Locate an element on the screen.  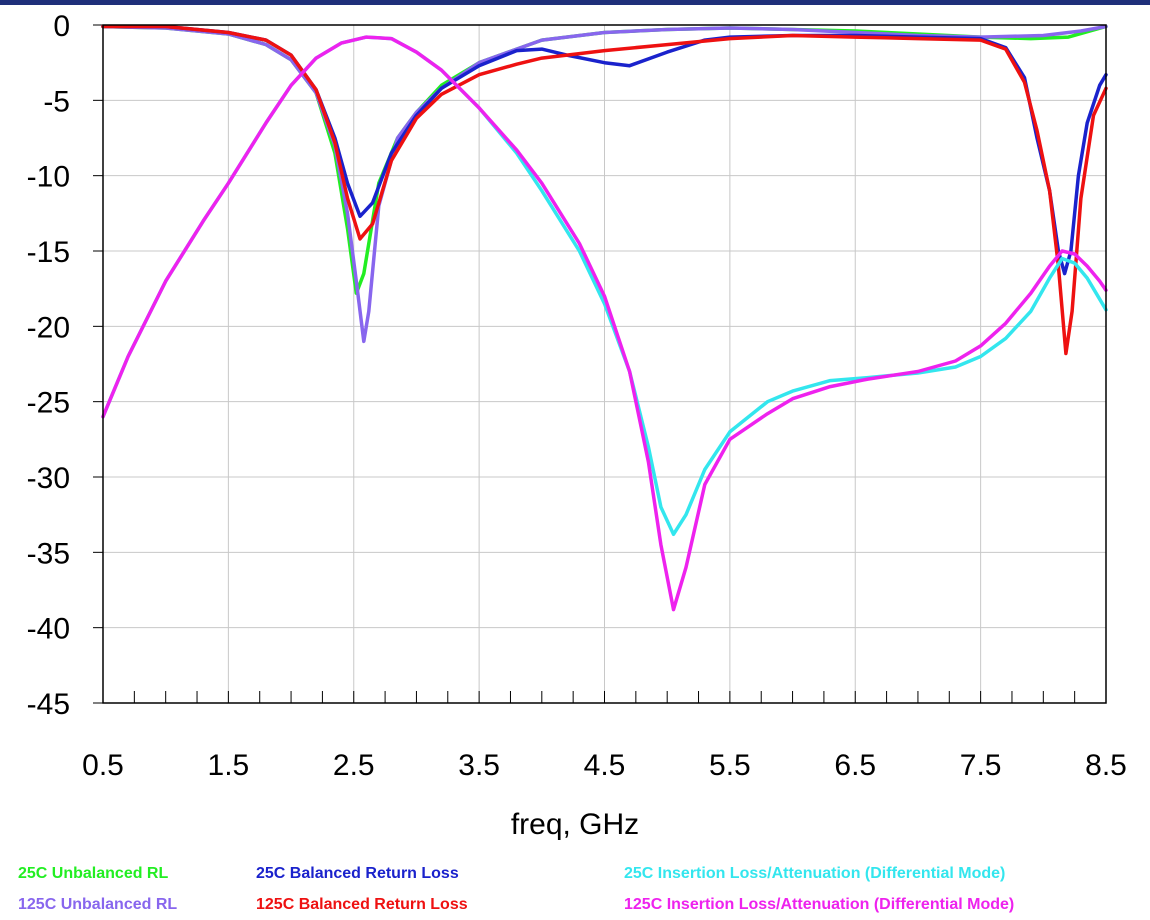
legend-item-125c-unbalanced-rl: 125C Unbalanced RL is located at coordinates (98, 904).